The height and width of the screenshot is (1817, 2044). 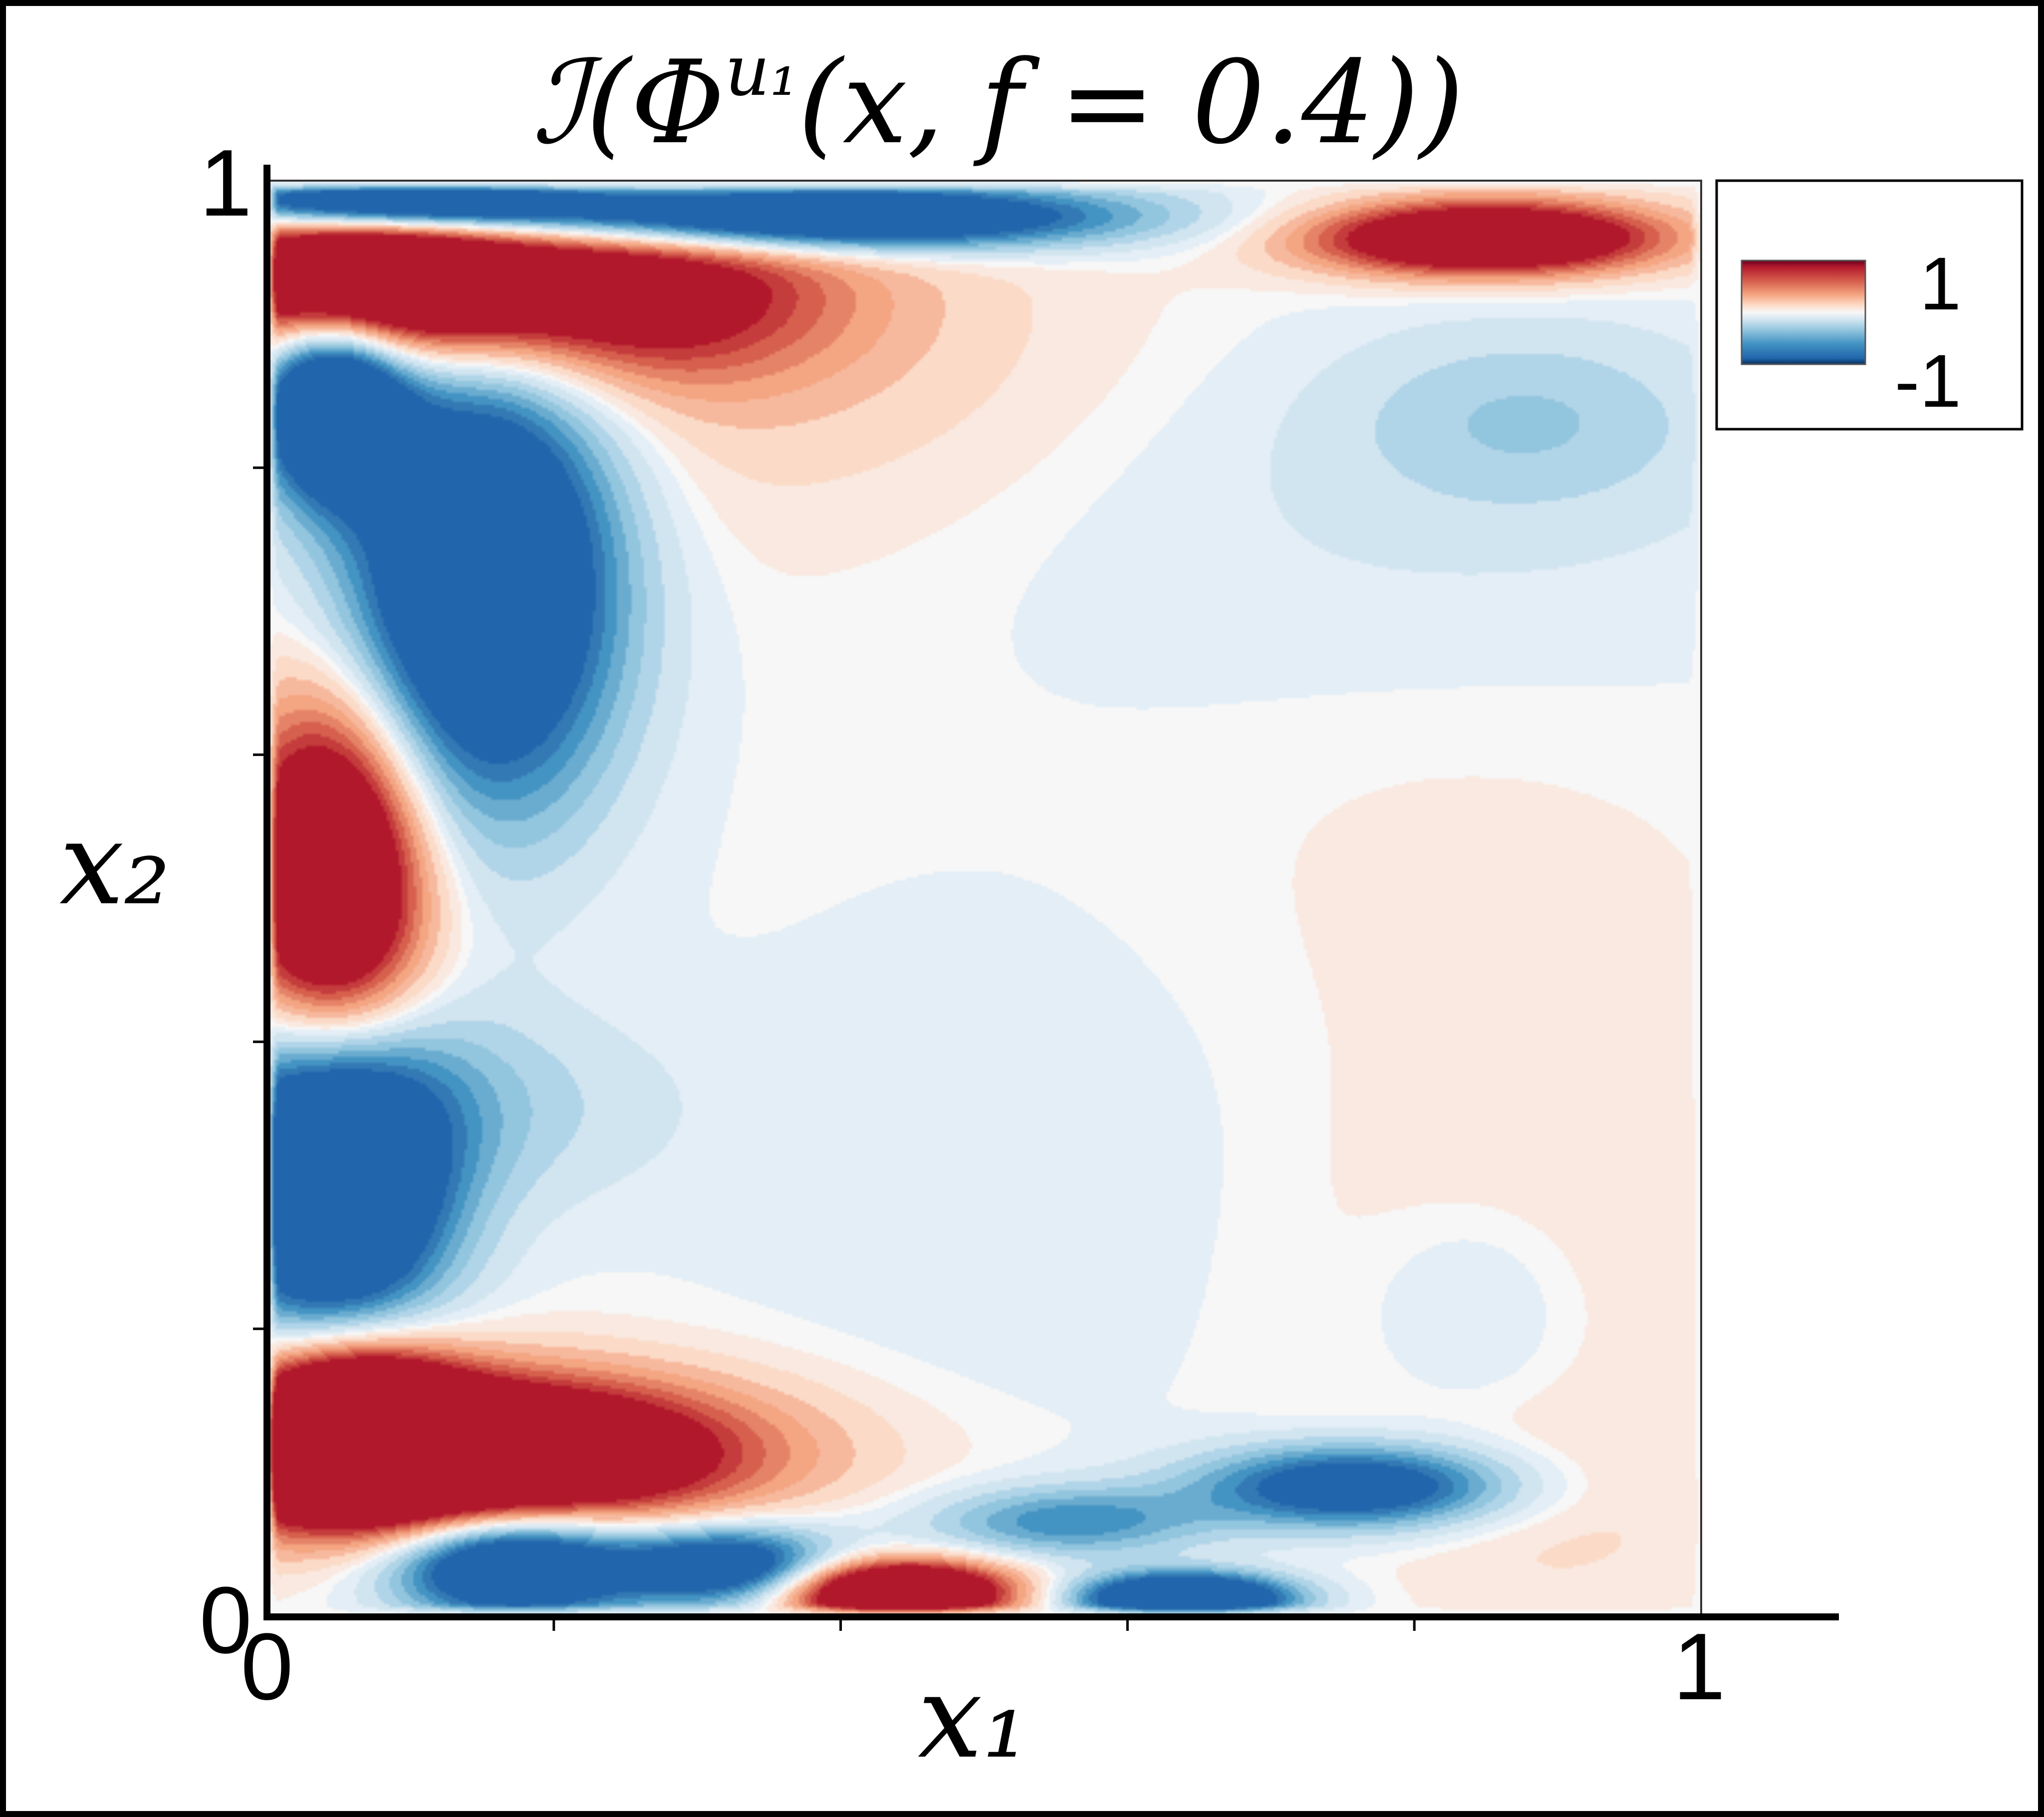 What do you see at coordinates (973, 1717) in the screenshot?
I see `x-axis-label: x₁` at bounding box center [973, 1717].